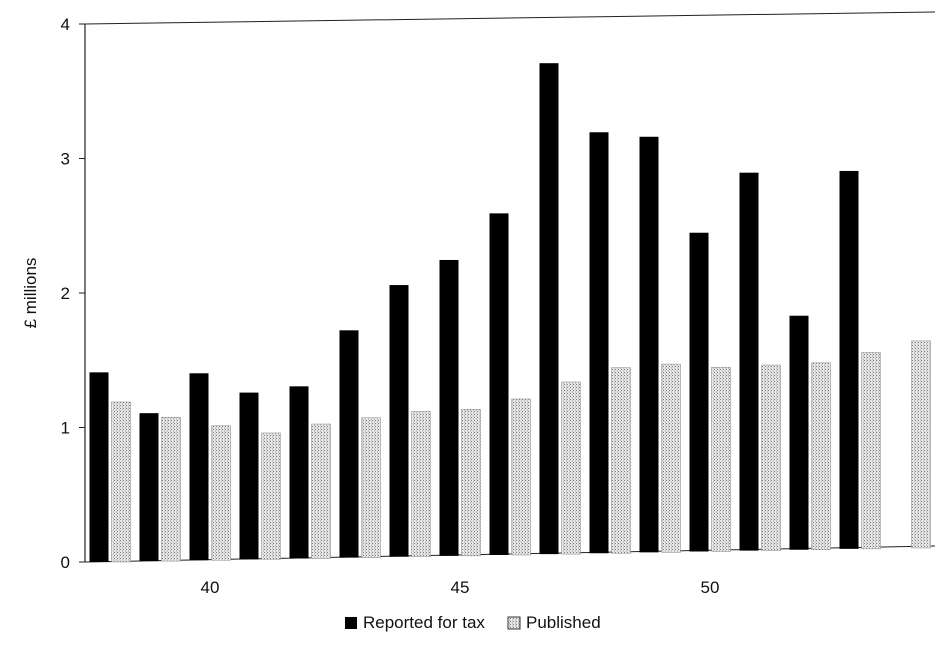  Describe the element at coordinates (510, 18) in the screenshot. I see `plot-frame-top` at that location.